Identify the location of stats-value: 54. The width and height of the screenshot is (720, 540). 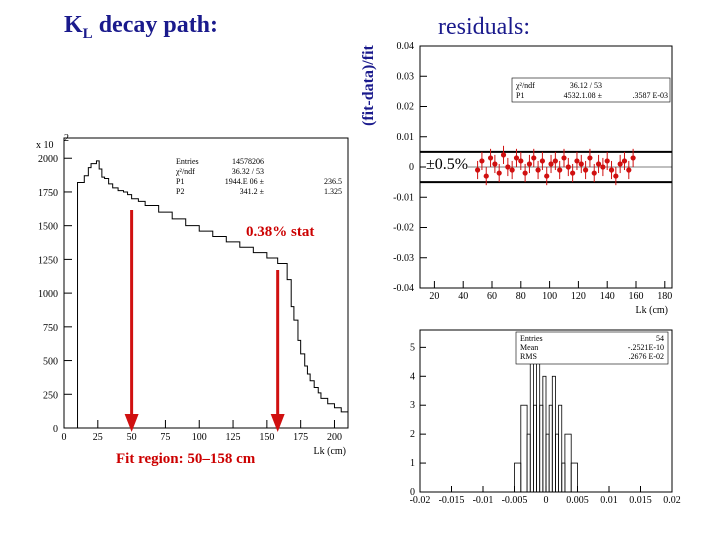
(660, 338).